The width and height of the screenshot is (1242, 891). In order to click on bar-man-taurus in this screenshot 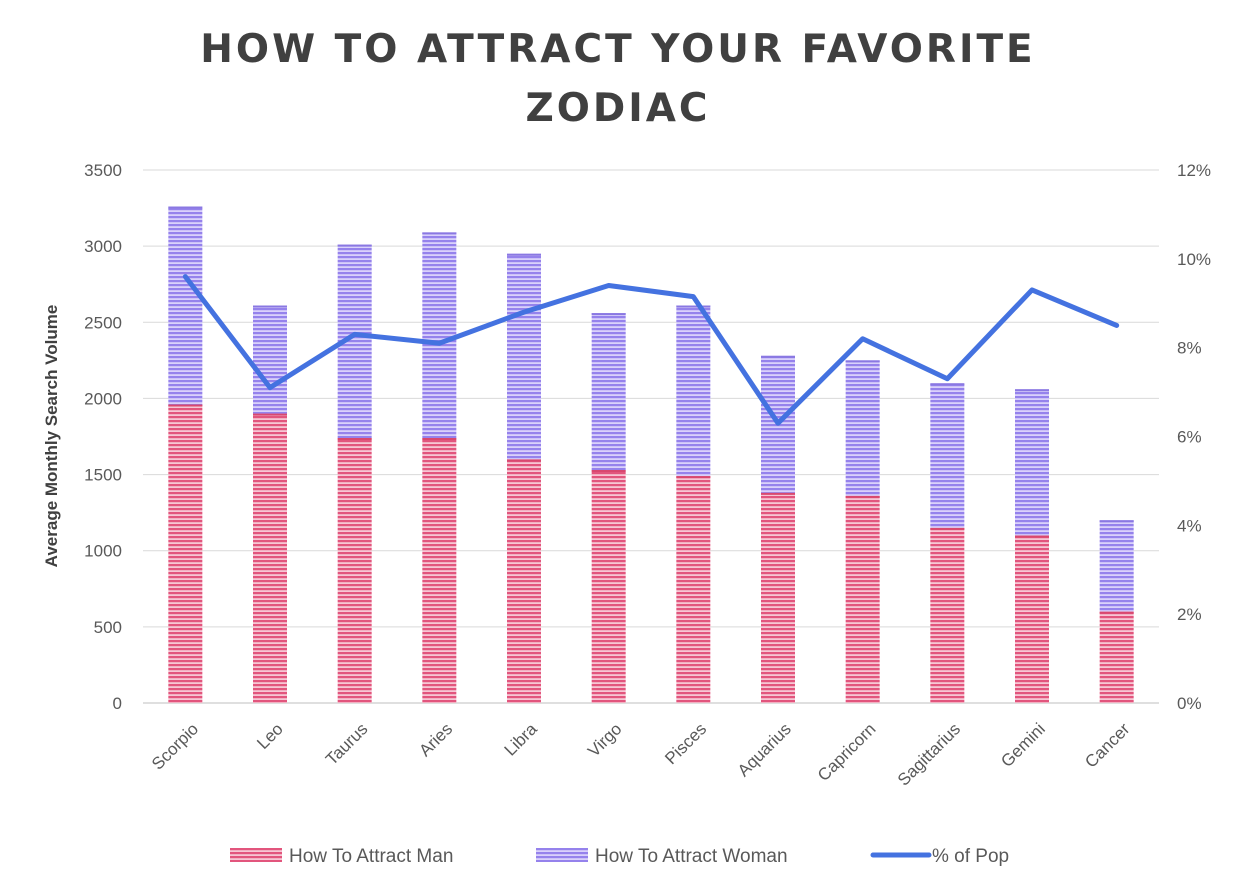, I will do `click(354, 570)`.